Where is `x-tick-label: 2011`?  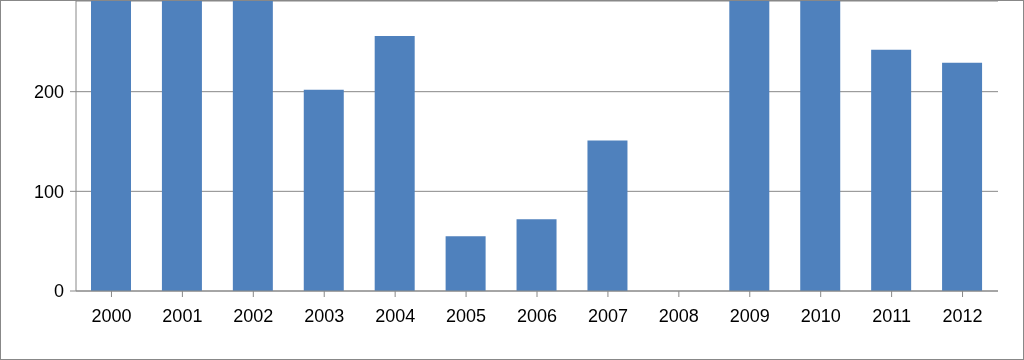 x-tick-label: 2011 is located at coordinates (891, 315).